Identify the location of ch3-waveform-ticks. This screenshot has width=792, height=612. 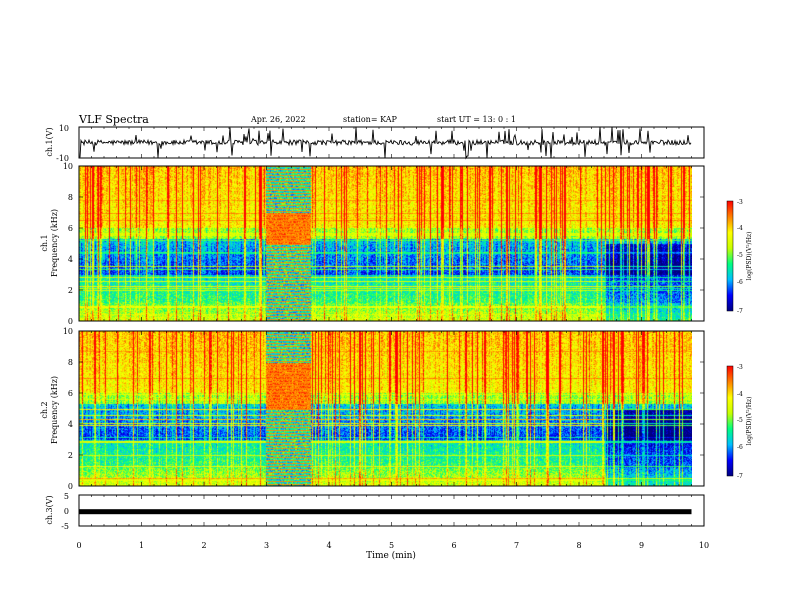
(391, 510).